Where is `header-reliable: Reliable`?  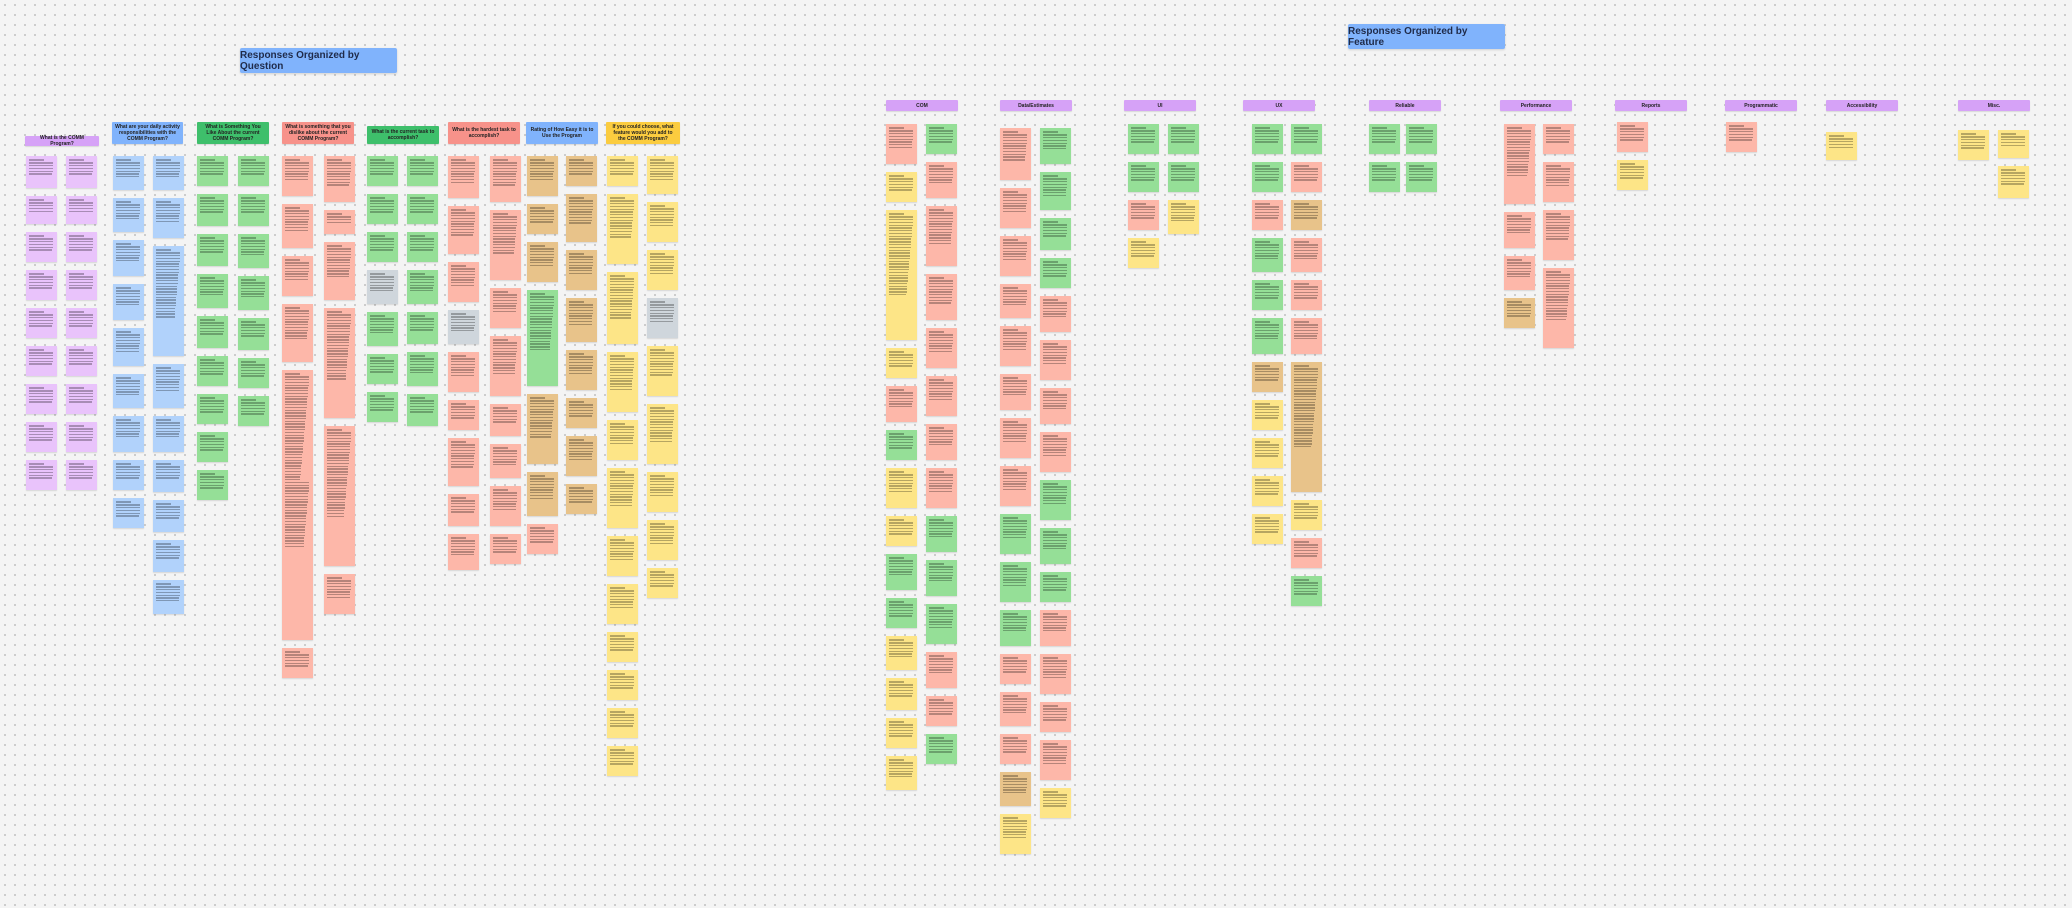
header-reliable: Reliable is located at coordinates (1405, 105).